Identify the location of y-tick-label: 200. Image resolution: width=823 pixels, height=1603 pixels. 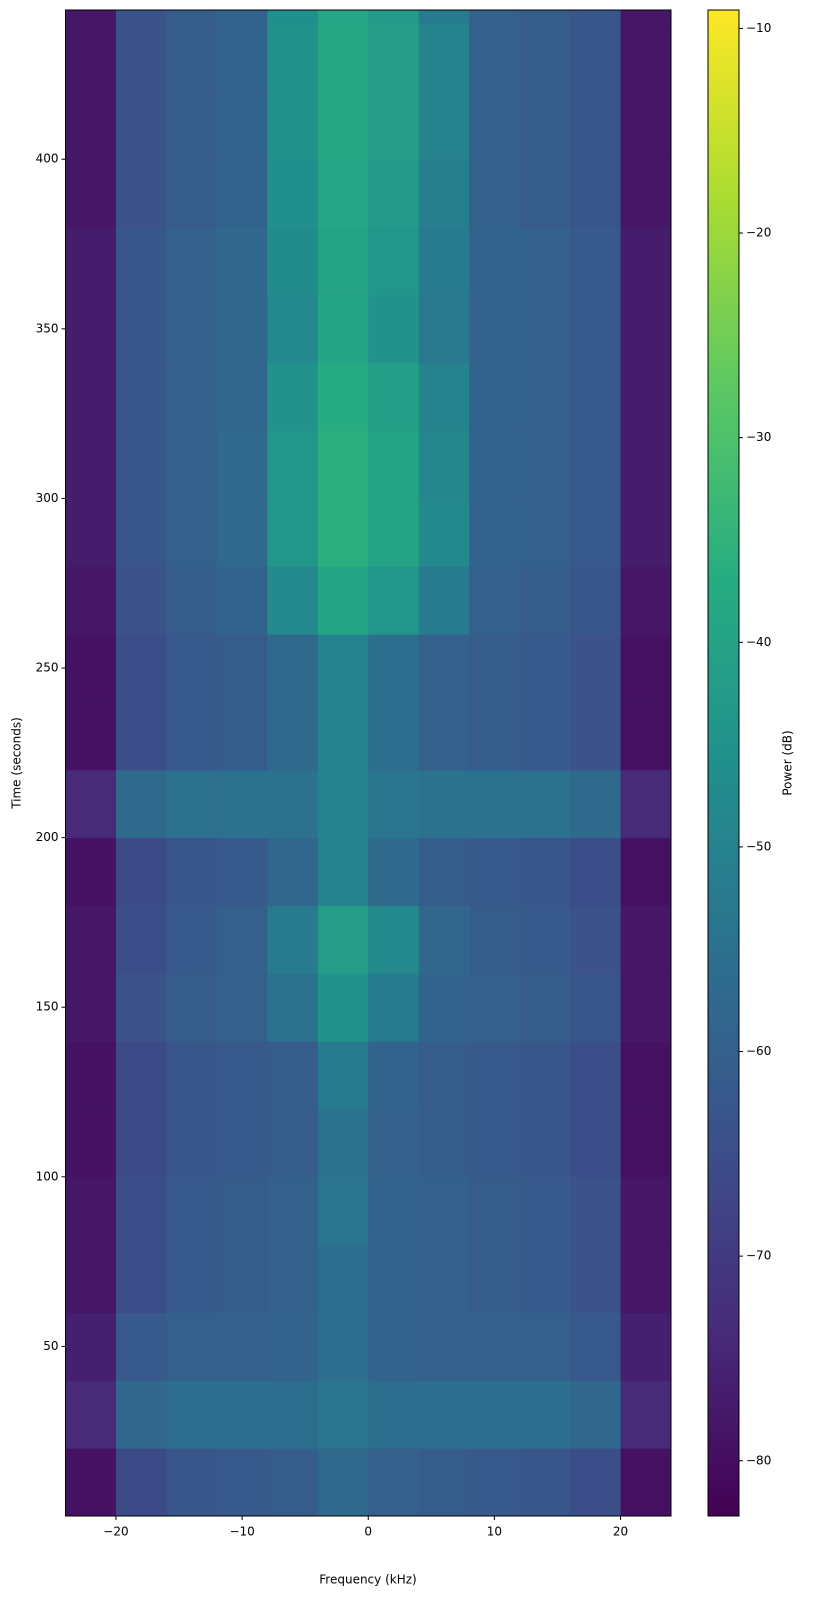
(47, 837).